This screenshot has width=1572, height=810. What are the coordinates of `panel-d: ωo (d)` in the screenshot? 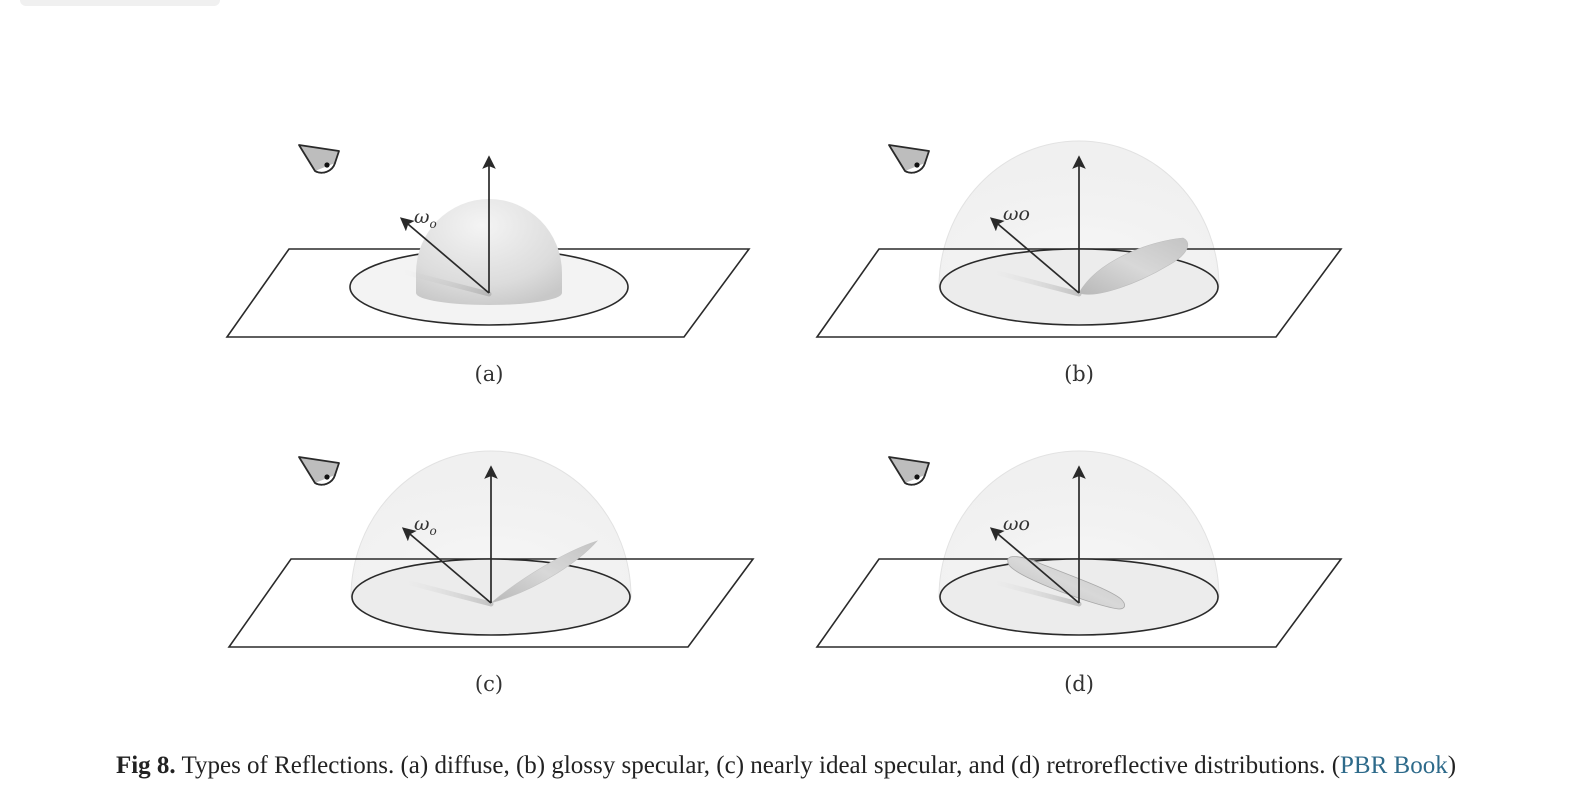 It's located at (1079, 573).